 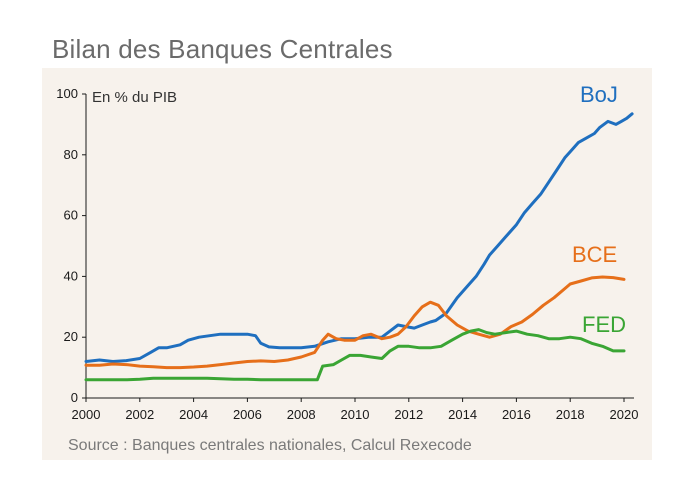 I want to click on series-label-fed: FED, so click(x=604, y=324).